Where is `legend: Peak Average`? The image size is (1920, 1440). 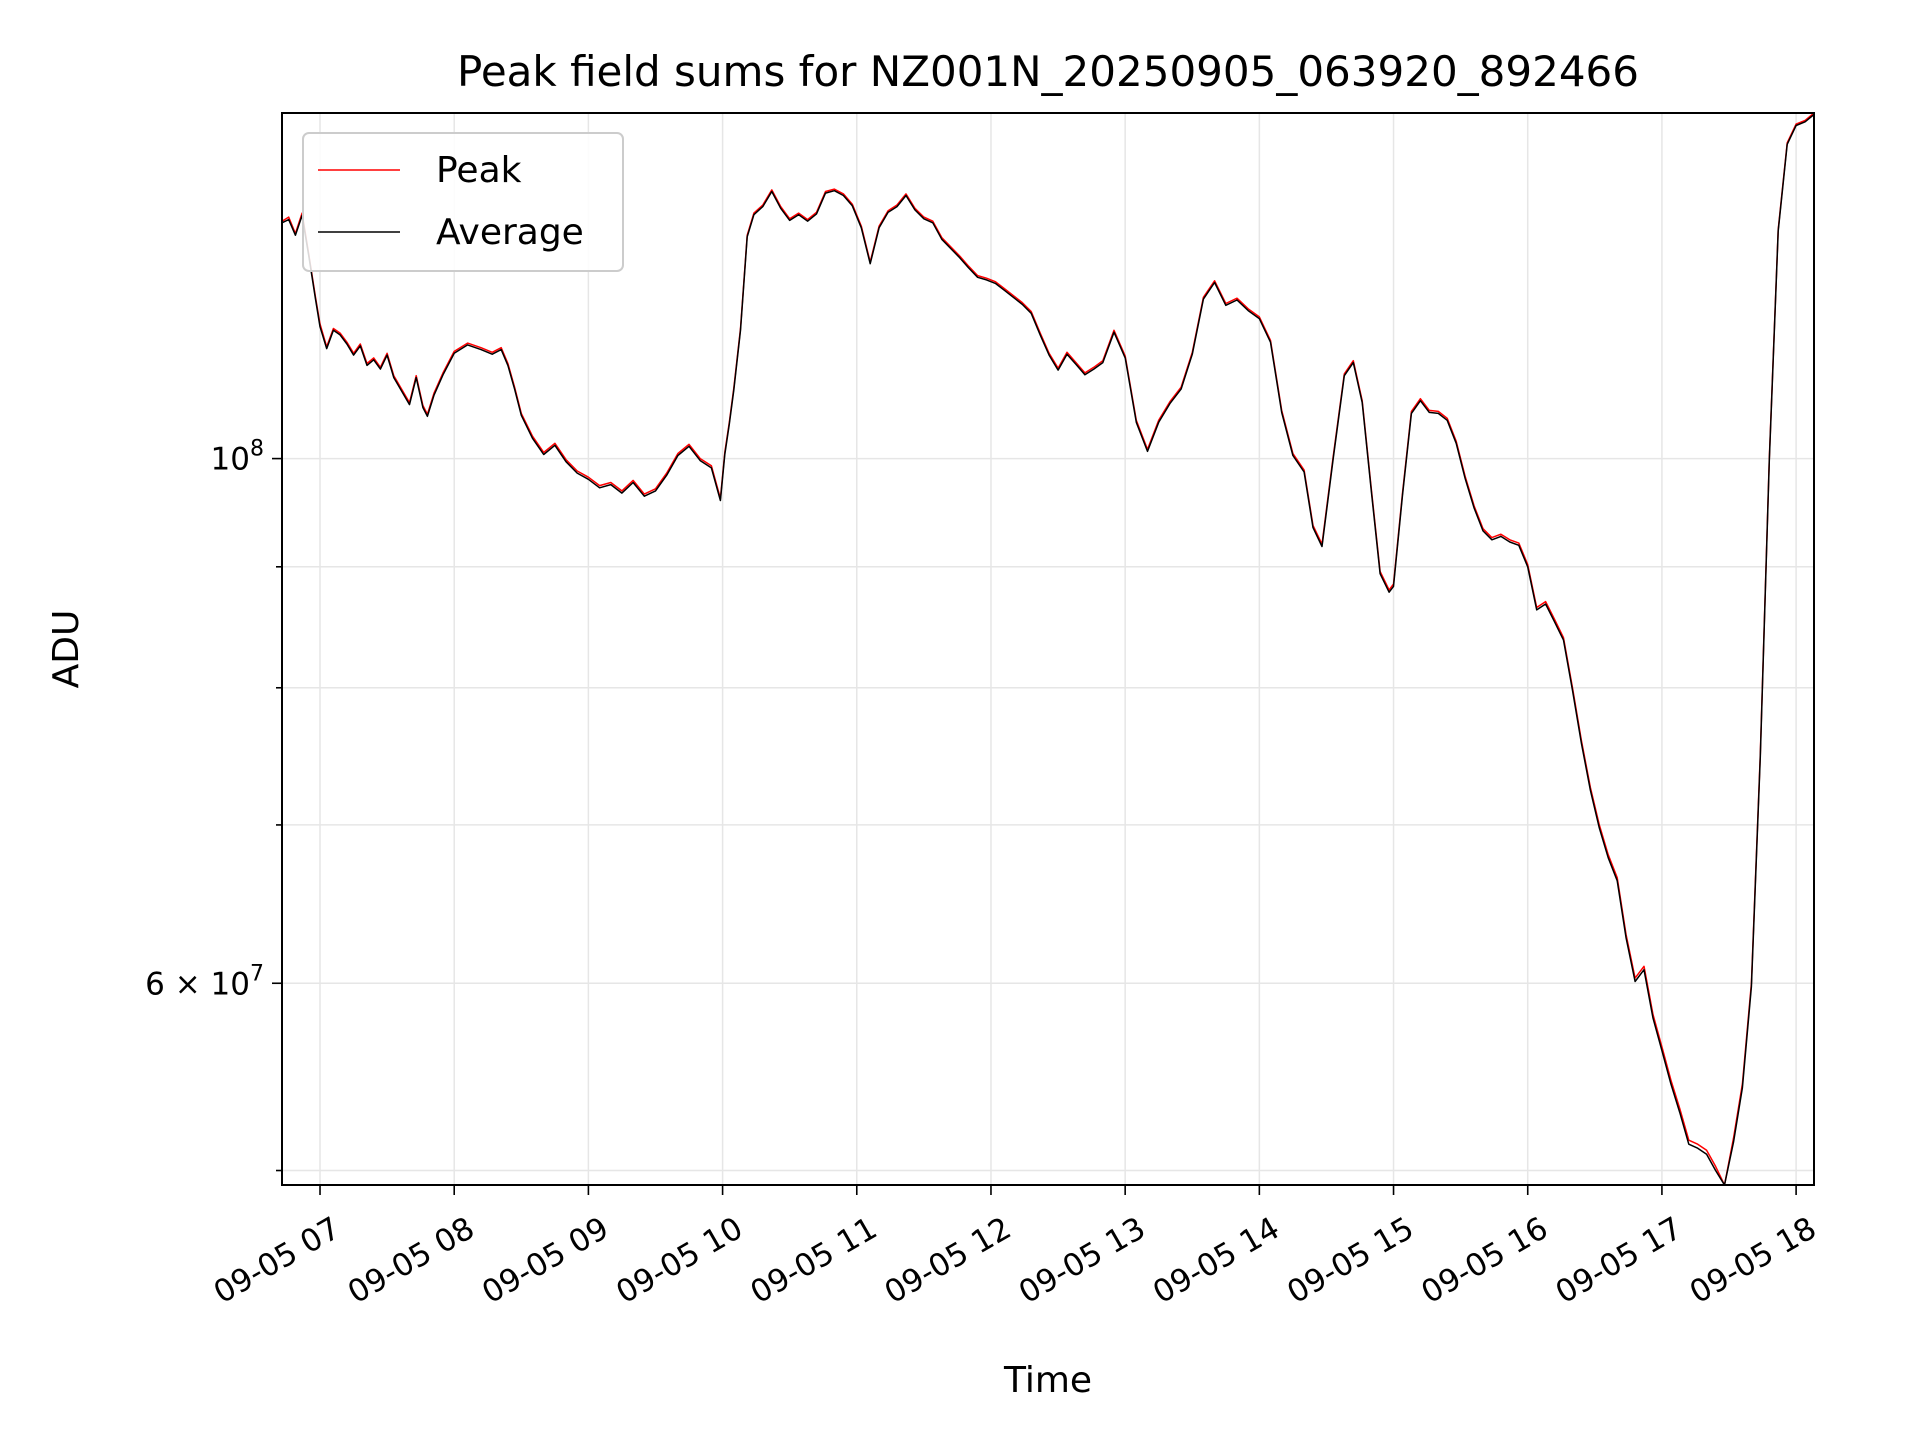
legend: Peak Average is located at coordinates (463, 202).